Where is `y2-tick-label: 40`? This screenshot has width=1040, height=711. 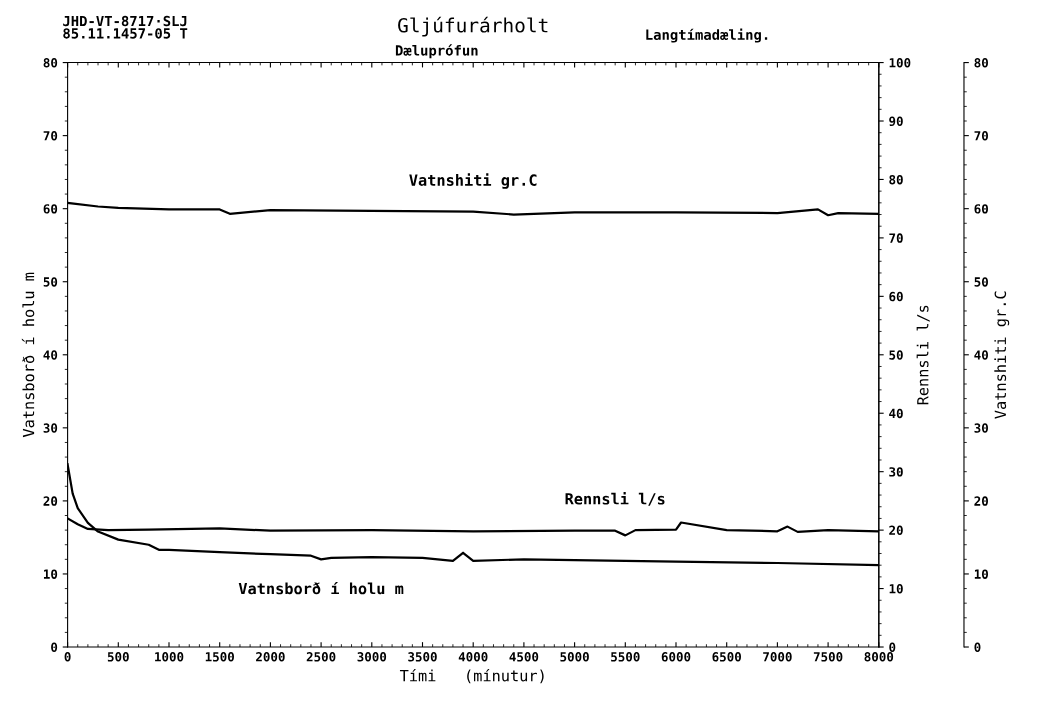 y2-tick-label: 40 is located at coordinates (896, 413).